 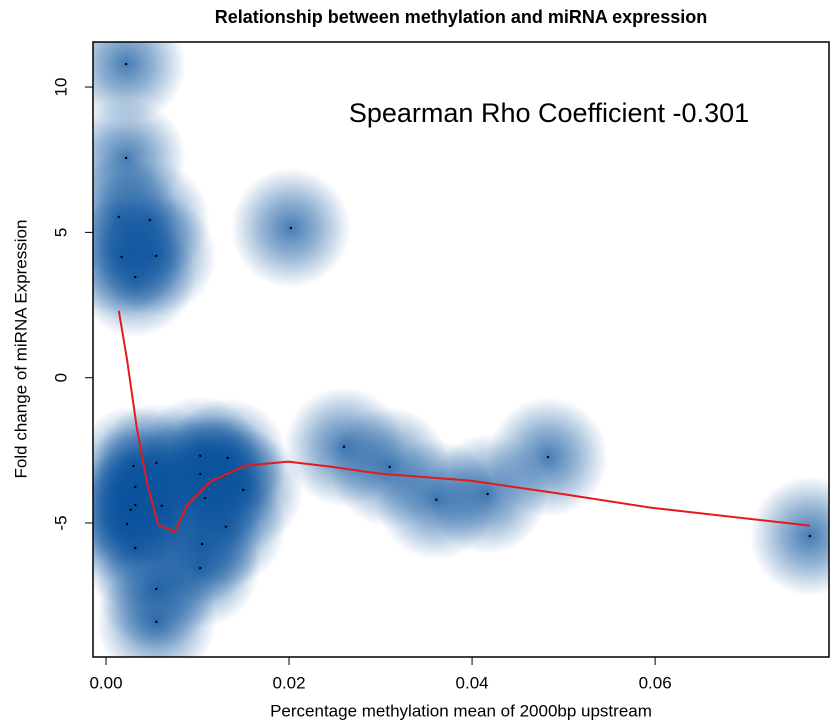 I want to click on y-tick-label: 0, so click(x=60, y=377).